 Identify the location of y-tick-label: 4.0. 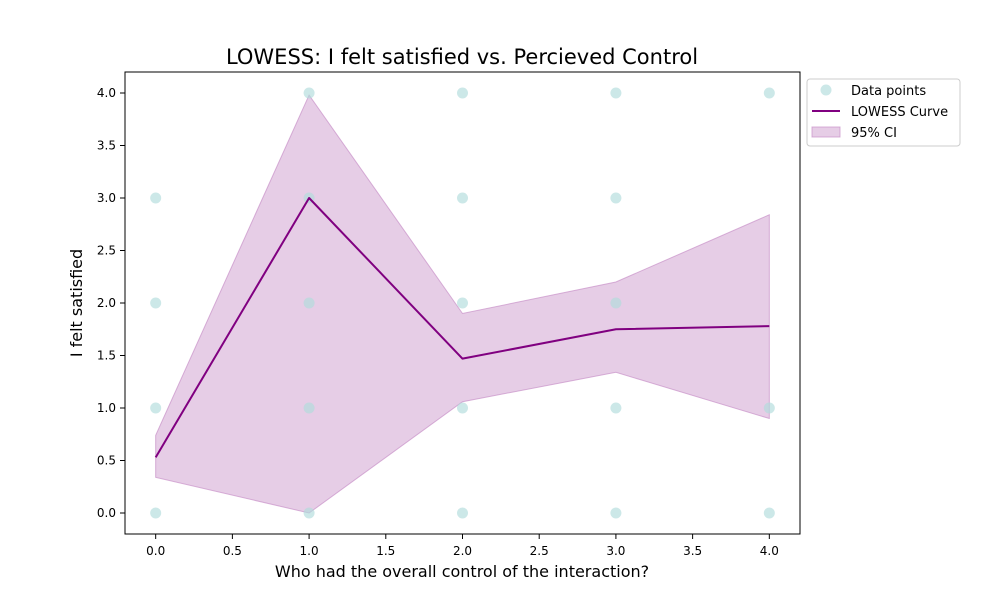
(106, 93).